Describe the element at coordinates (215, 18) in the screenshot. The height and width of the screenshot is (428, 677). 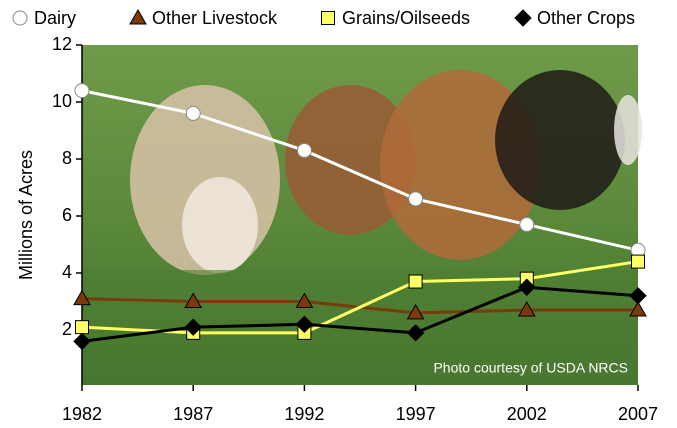
I see `legend-label: Other Livestock` at that location.